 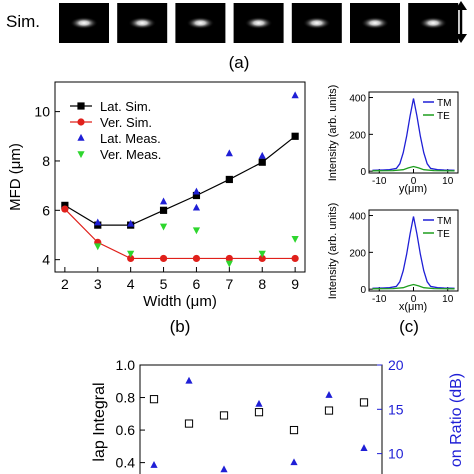 I want to click on mfd-y-tick-label: 8, so click(x=46, y=161).